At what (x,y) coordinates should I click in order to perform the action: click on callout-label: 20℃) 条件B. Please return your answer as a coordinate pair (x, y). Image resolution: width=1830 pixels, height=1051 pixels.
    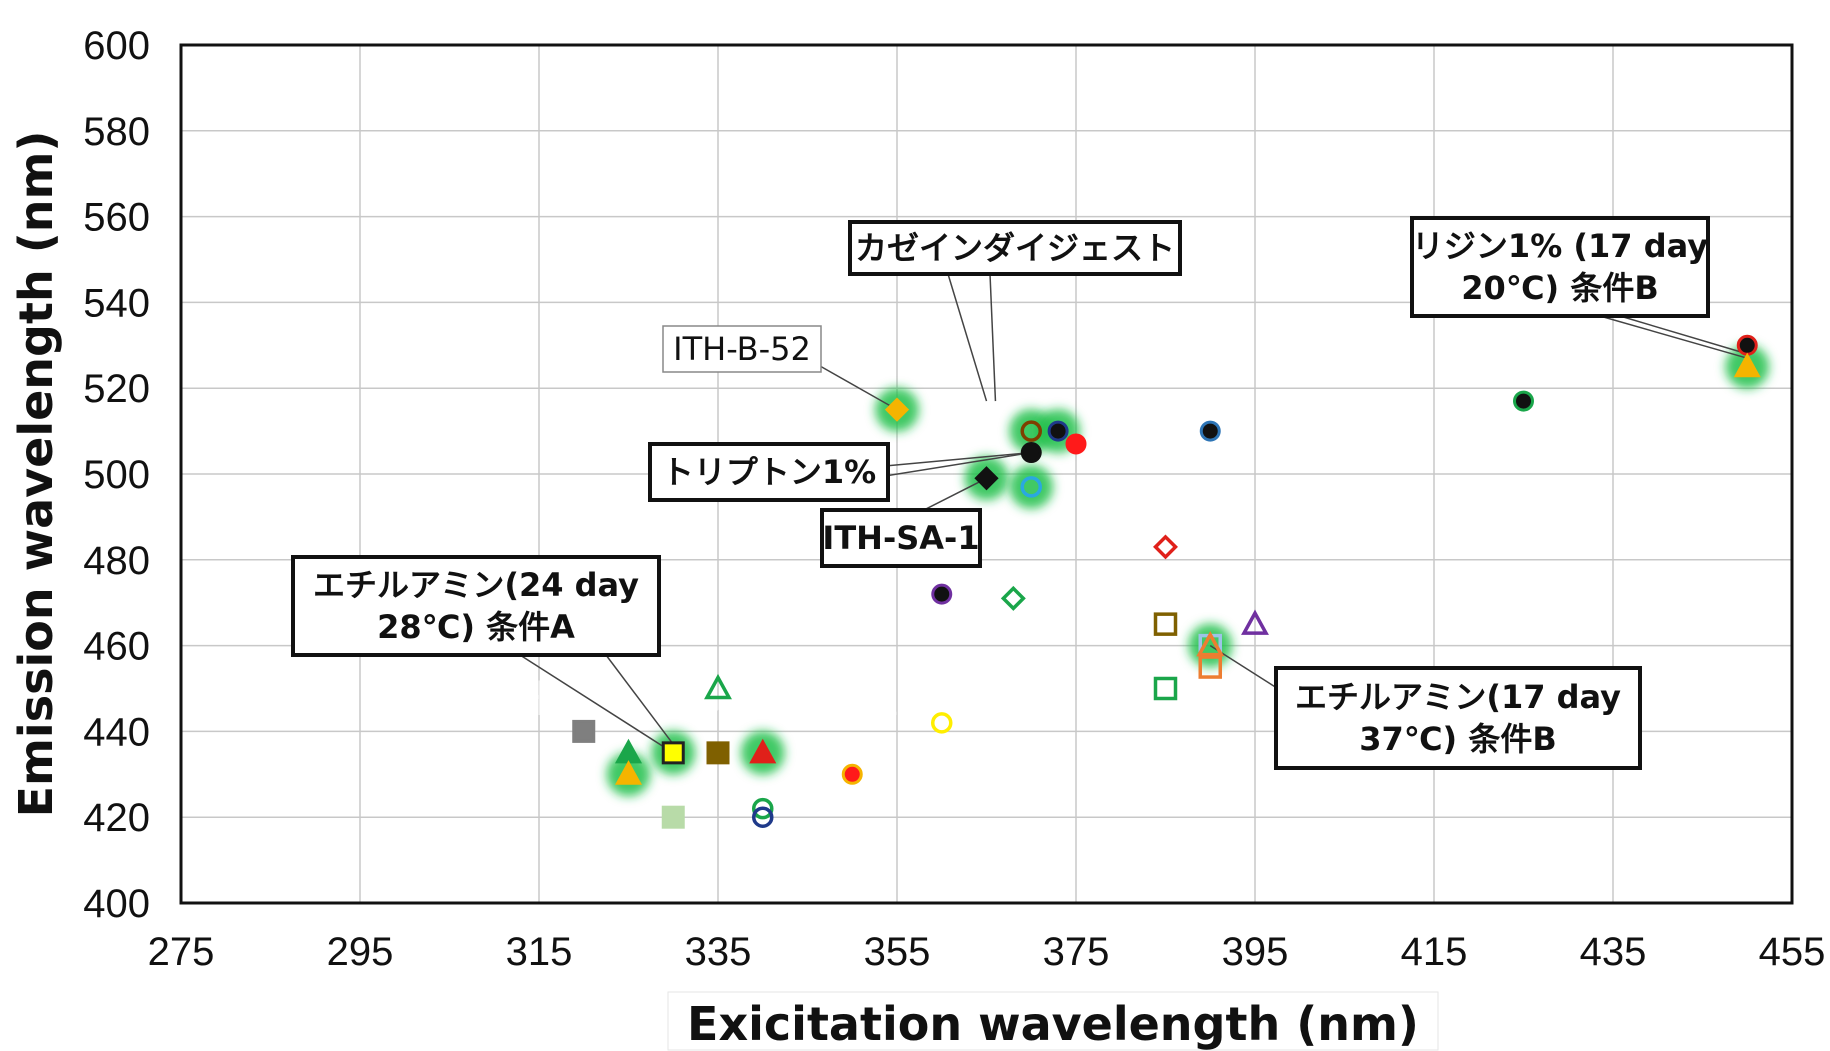
    Looking at the image, I should click on (1559, 288).